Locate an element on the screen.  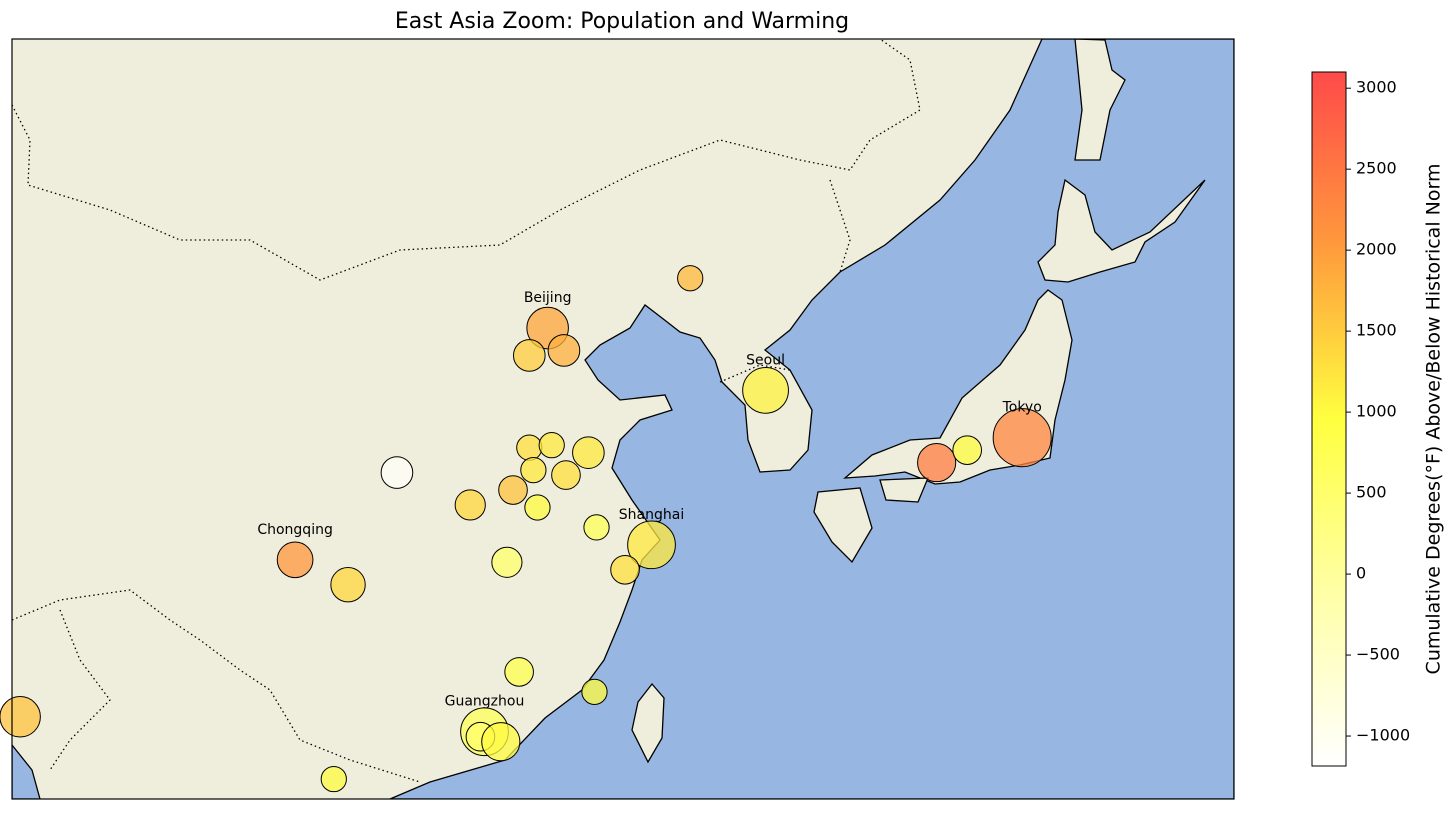
city-label: Shanghai is located at coordinates (651, 515).